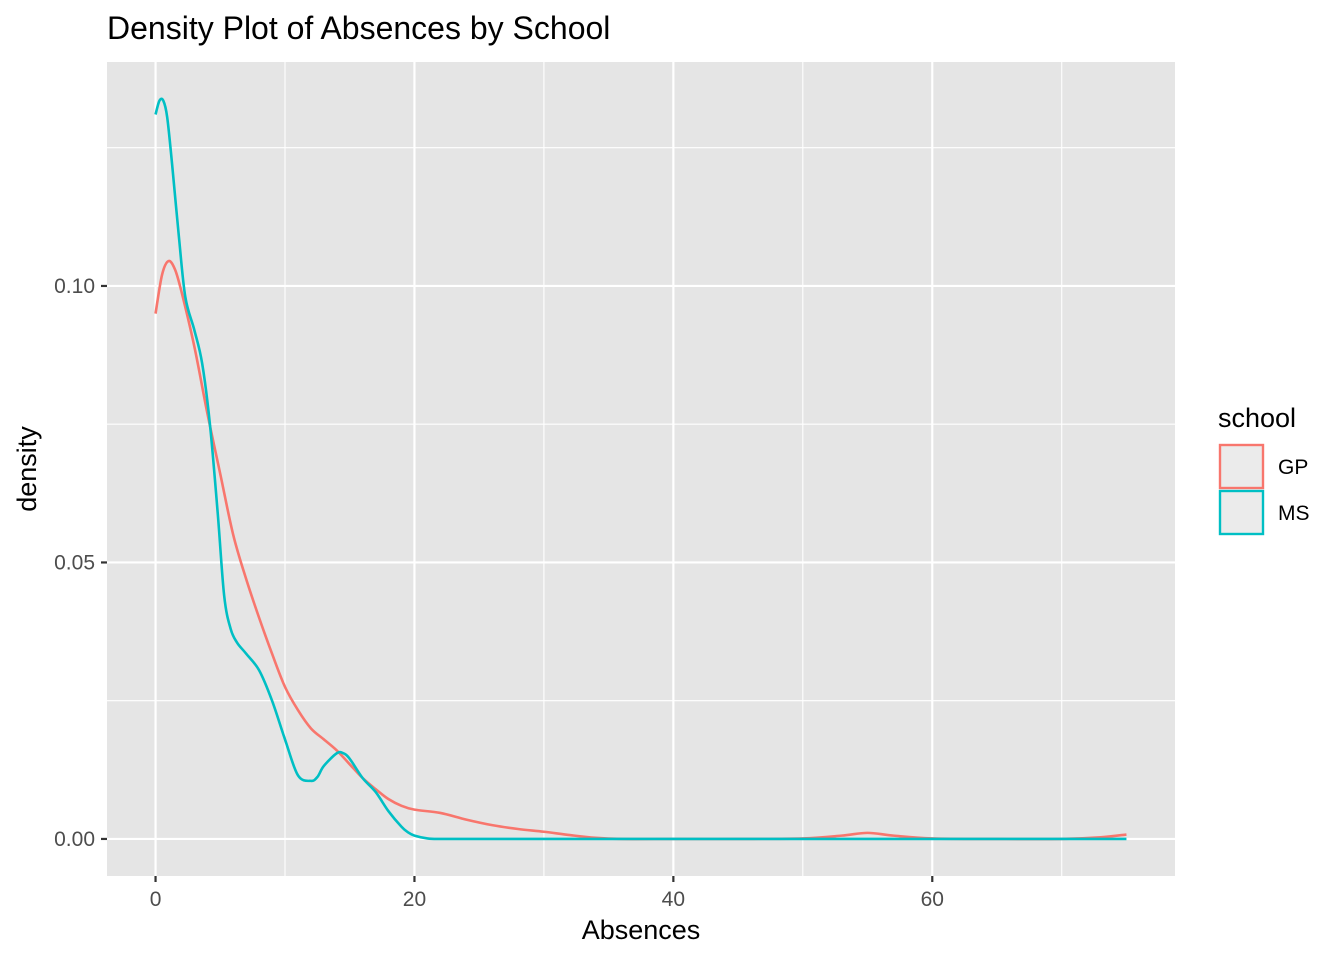 The width and height of the screenshot is (1344, 960). Describe the element at coordinates (74, 286) in the screenshot. I see `y-tick-label: 0.10` at that location.